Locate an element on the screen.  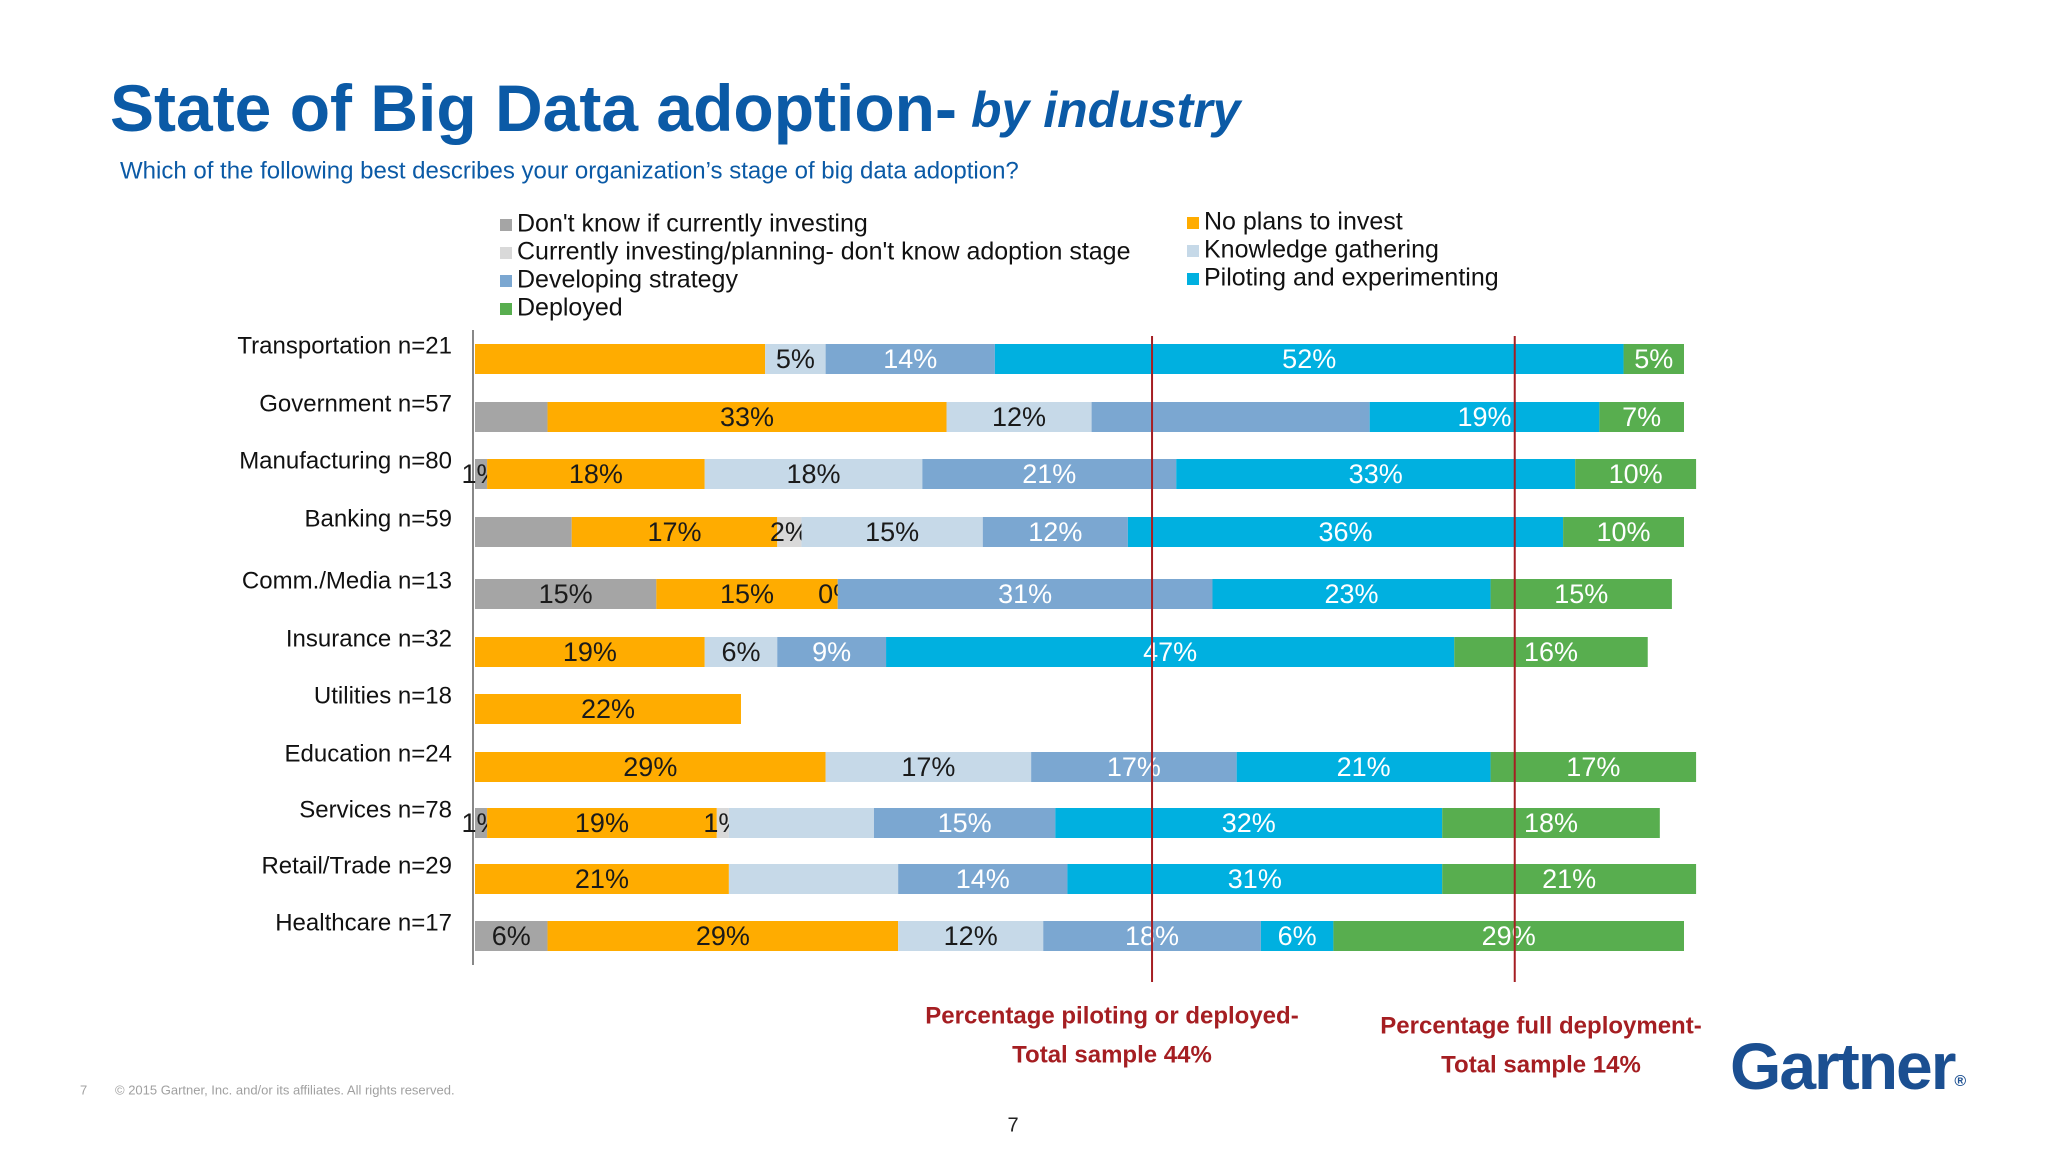
logo-text: Gartner is located at coordinates (1843, 1066).